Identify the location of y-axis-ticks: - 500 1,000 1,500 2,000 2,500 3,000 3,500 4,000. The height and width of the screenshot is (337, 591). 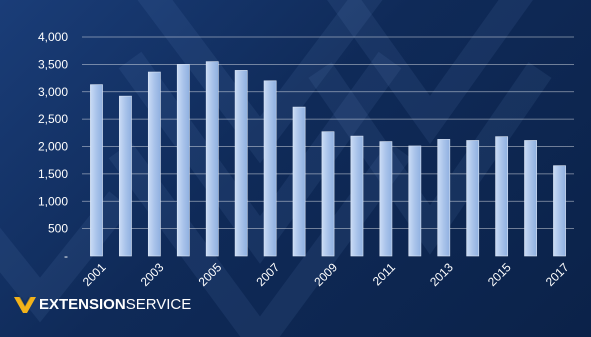
(53, 146).